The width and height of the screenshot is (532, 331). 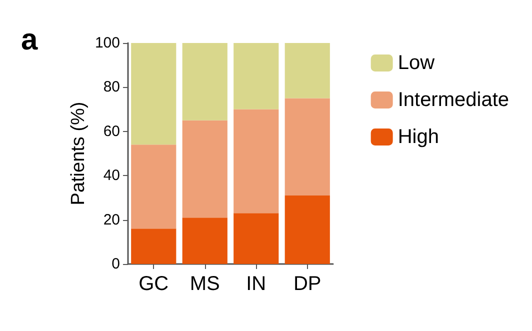 I want to click on x-tick-label: GC, so click(x=153, y=284).